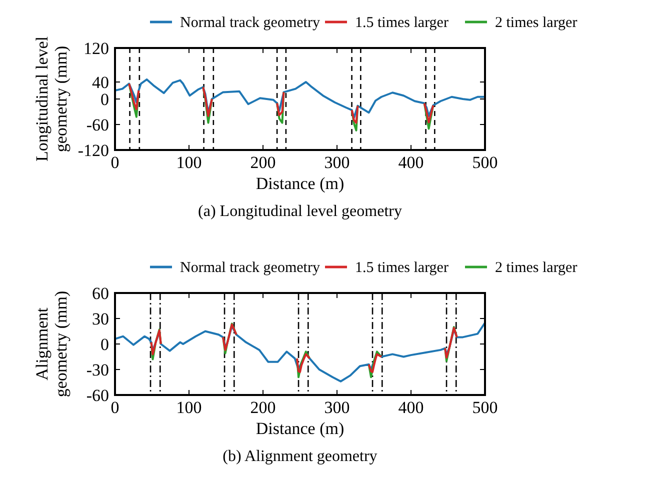 The image size is (665, 478). Describe the element at coordinates (300, 211) in the screenshot. I see `text: (a) Longitudinal level geometry` at that location.